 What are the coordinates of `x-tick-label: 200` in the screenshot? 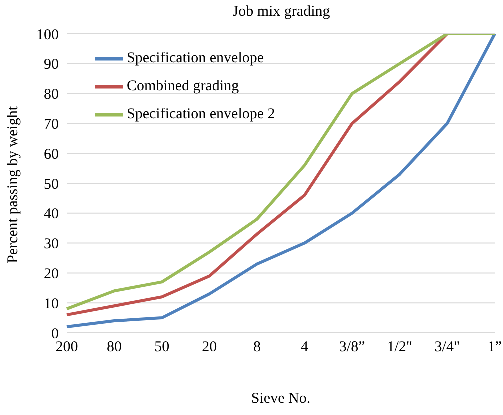 It's located at (67, 348).